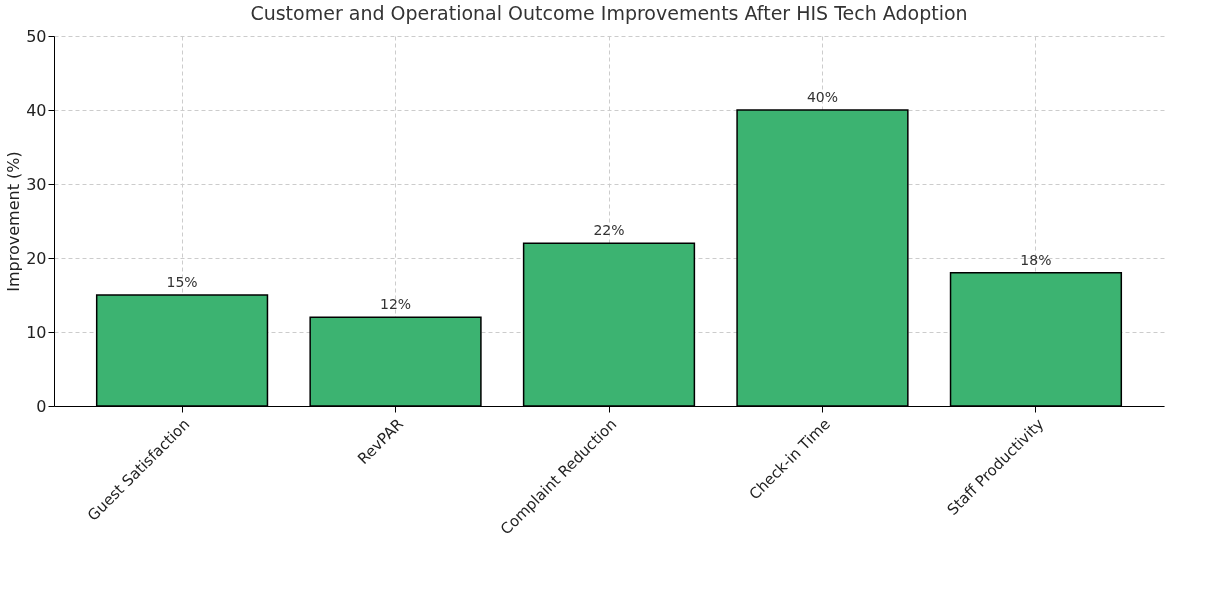 Image resolution: width=1208 pixels, height=605 pixels. Describe the element at coordinates (395, 304) in the screenshot. I see `data-label: 12%` at that location.